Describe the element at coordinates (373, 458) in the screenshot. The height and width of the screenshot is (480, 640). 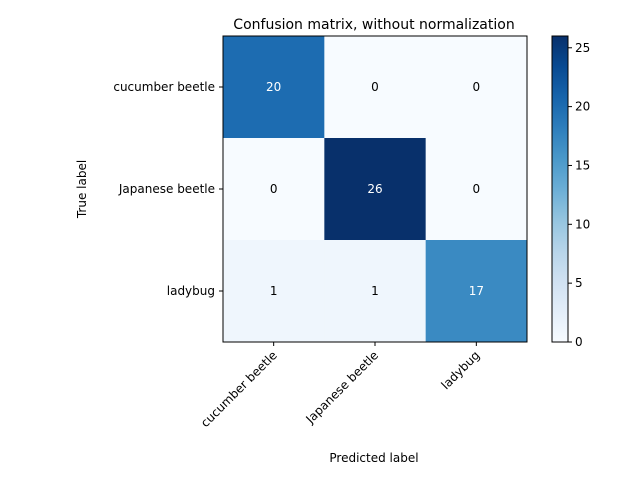
I see `x-axis-label: Predicted label` at that location.